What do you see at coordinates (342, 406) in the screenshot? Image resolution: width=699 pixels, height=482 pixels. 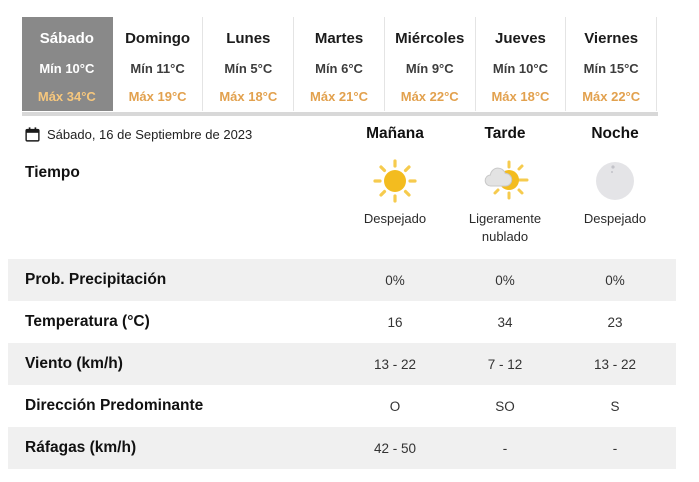 I see `table-row-direccion: Dirección Predominante O SO S` at bounding box center [342, 406].